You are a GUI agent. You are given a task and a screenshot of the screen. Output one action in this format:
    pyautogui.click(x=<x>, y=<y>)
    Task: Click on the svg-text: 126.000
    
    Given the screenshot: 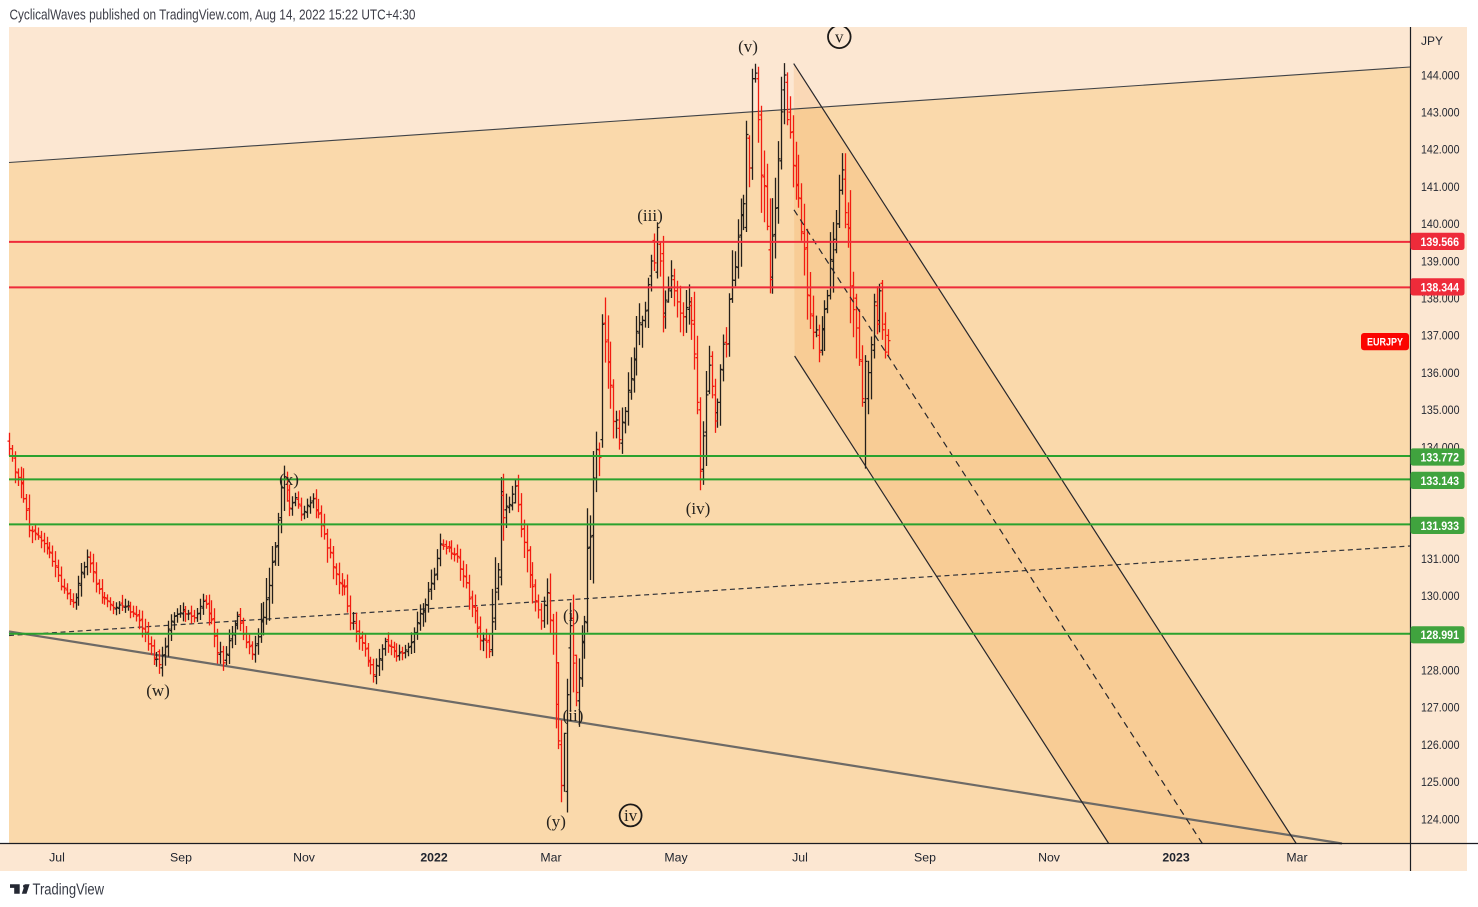 What is the action you would take?
    pyautogui.click(x=1440, y=745)
    